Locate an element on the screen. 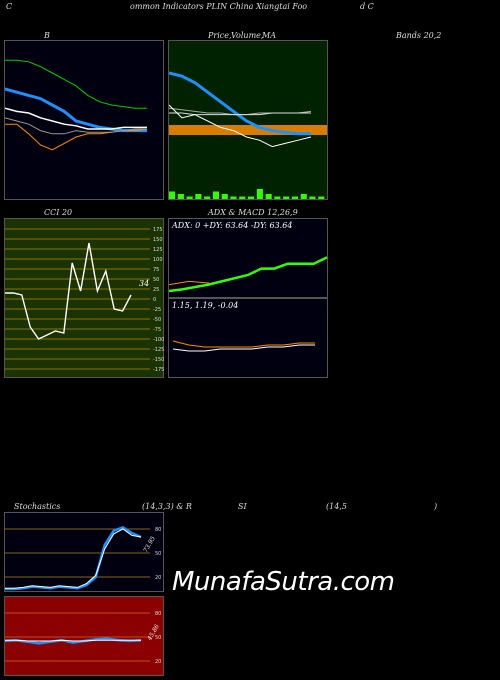  rsi-chart: 80 50 20 is located at coordinates (83, 638).